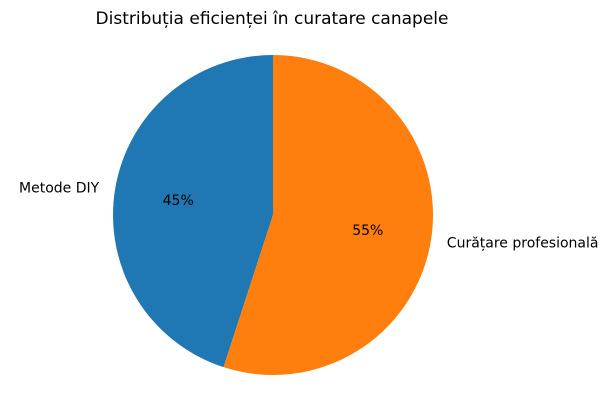  I want to click on pct-label-metode-diy: 45%, so click(178, 201).